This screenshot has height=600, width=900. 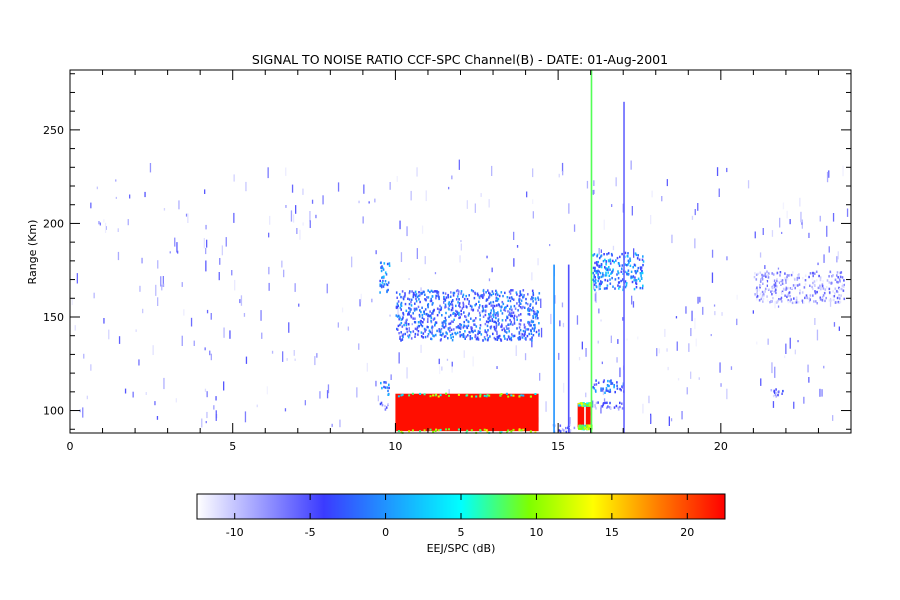 What do you see at coordinates (461, 548) in the screenshot?
I see `colorbar-label: EEJ/SPC (dB)` at bounding box center [461, 548].